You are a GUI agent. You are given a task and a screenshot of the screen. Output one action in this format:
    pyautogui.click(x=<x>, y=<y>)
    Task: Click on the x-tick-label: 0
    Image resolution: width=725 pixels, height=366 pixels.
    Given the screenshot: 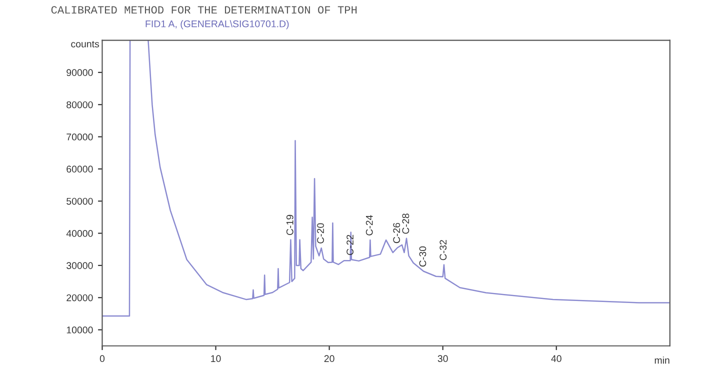 What is the action you would take?
    pyautogui.click(x=102, y=358)
    